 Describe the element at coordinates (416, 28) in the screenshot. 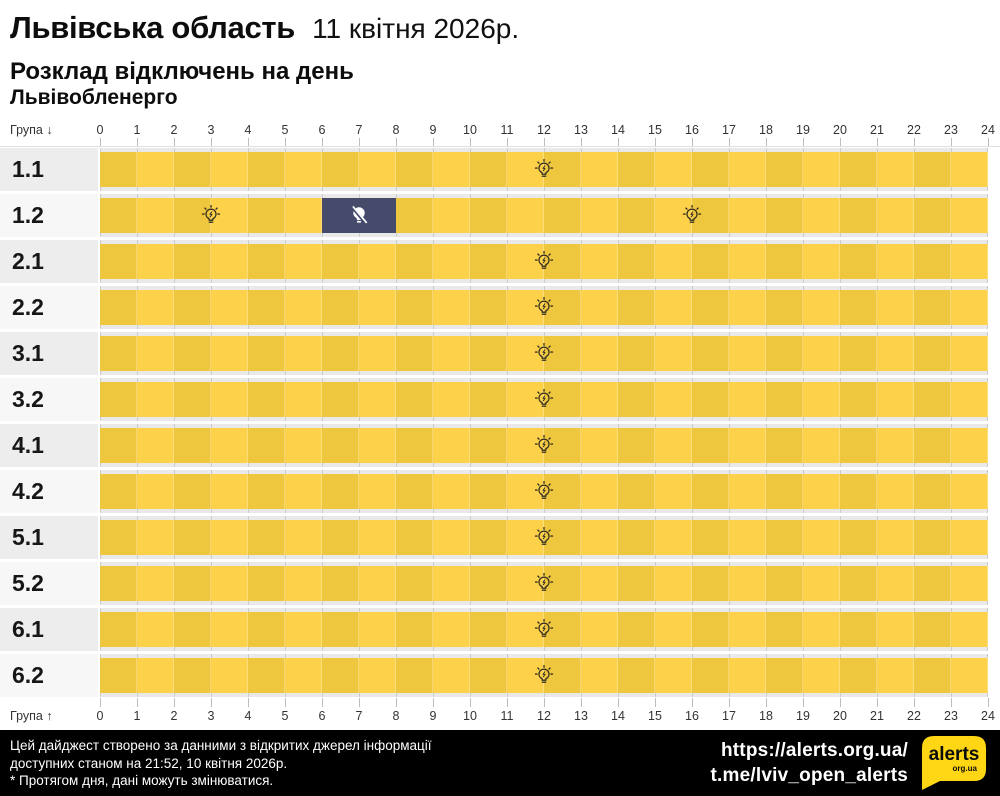

I see `date-label: 11 квітня 2026р.` at that location.